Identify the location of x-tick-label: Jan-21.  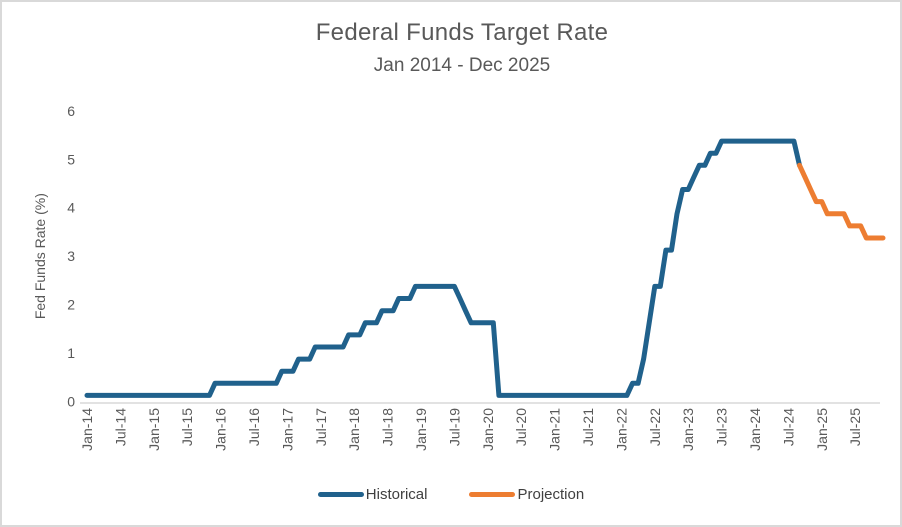
(555, 429).